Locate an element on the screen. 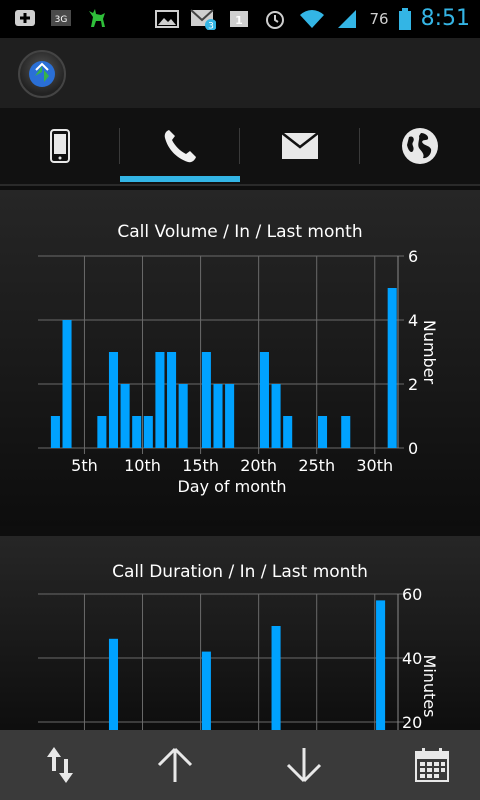  y-tick-label: 40 is located at coordinates (412, 658).